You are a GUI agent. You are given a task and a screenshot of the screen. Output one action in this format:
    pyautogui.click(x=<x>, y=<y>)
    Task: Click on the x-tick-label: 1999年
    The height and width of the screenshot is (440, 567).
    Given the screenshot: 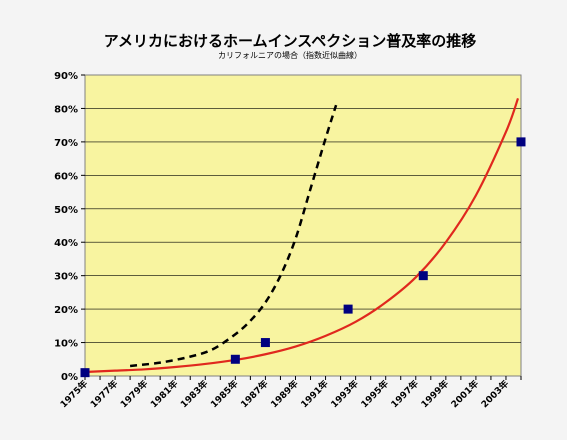 What is the action you would take?
    pyautogui.click(x=434, y=394)
    